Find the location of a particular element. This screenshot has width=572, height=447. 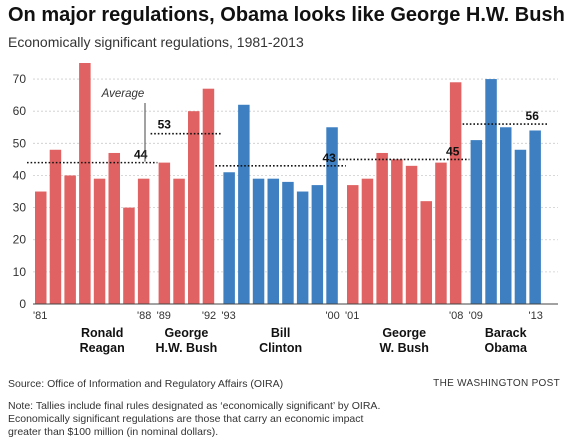

bar-2000 is located at coordinates (332, 216).